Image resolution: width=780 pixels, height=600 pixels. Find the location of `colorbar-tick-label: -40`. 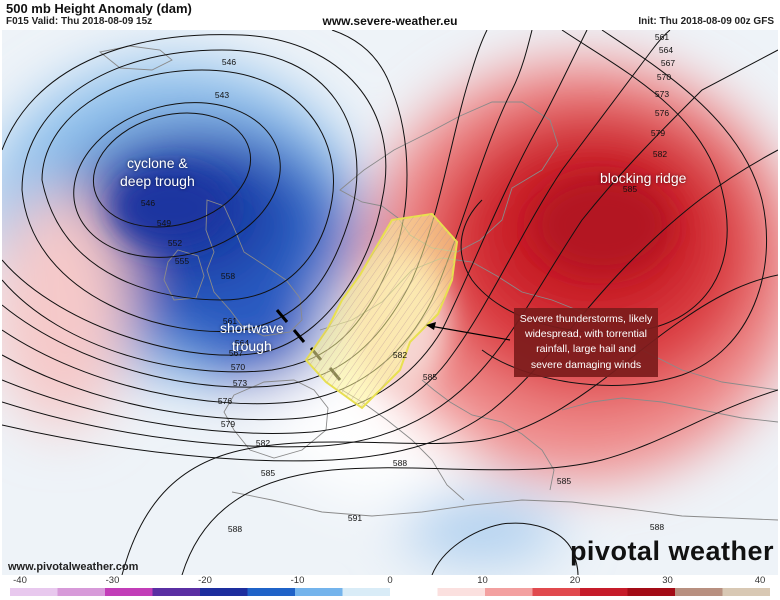

colorbar-tick-label: -40 is located at coordinates (20, 580).